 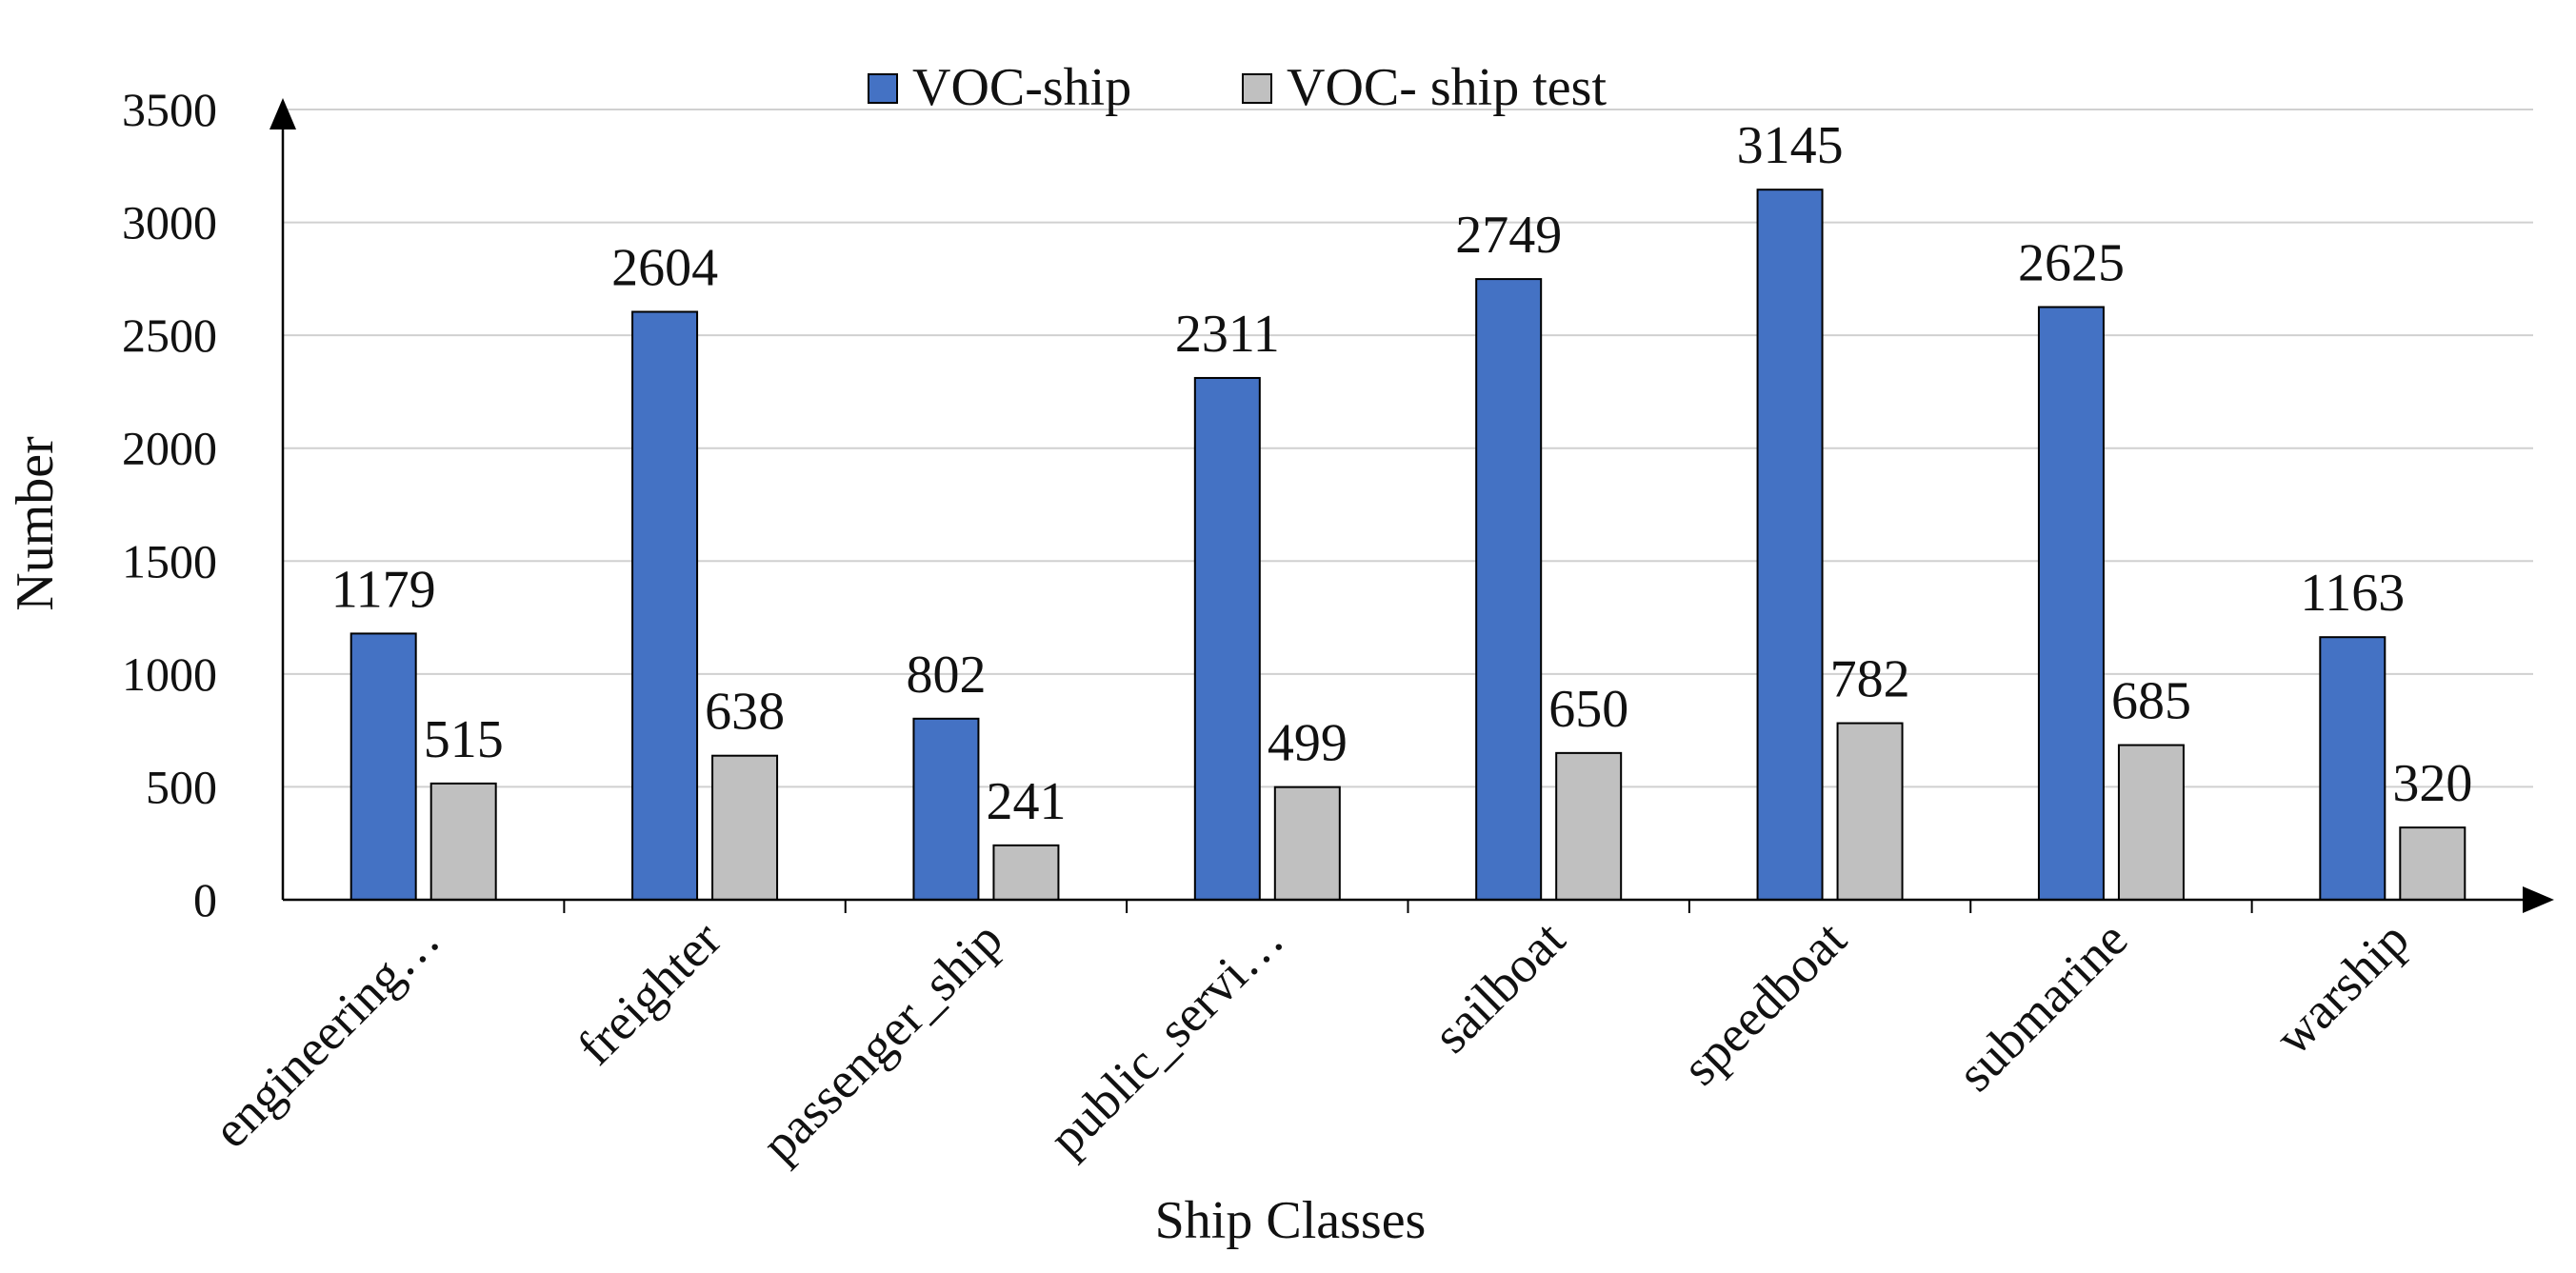 I want to click on legend-label-voc-ship: VOC-ship, so click(x=1021, y=88).